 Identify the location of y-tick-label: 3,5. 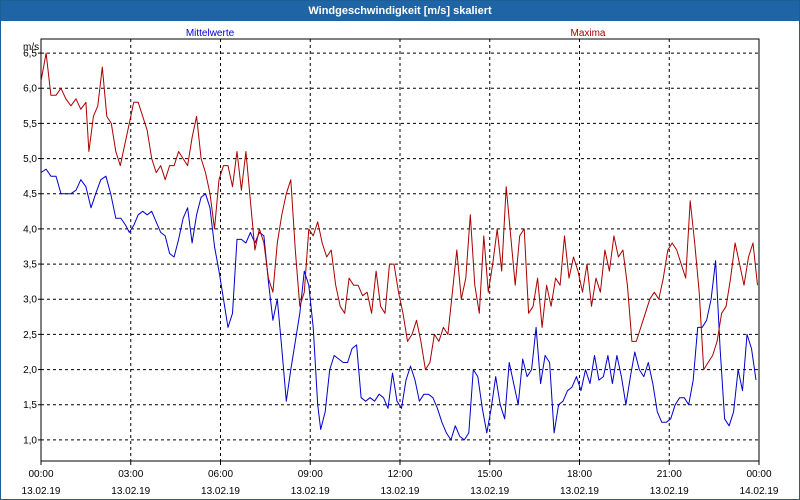
(30, 265).